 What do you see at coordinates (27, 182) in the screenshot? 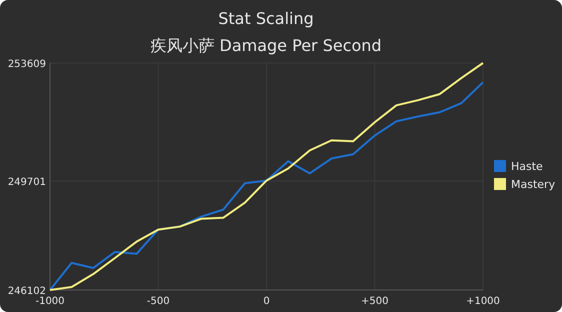
I see `y-tick-label: 249701` at bounding box center [27, 182].